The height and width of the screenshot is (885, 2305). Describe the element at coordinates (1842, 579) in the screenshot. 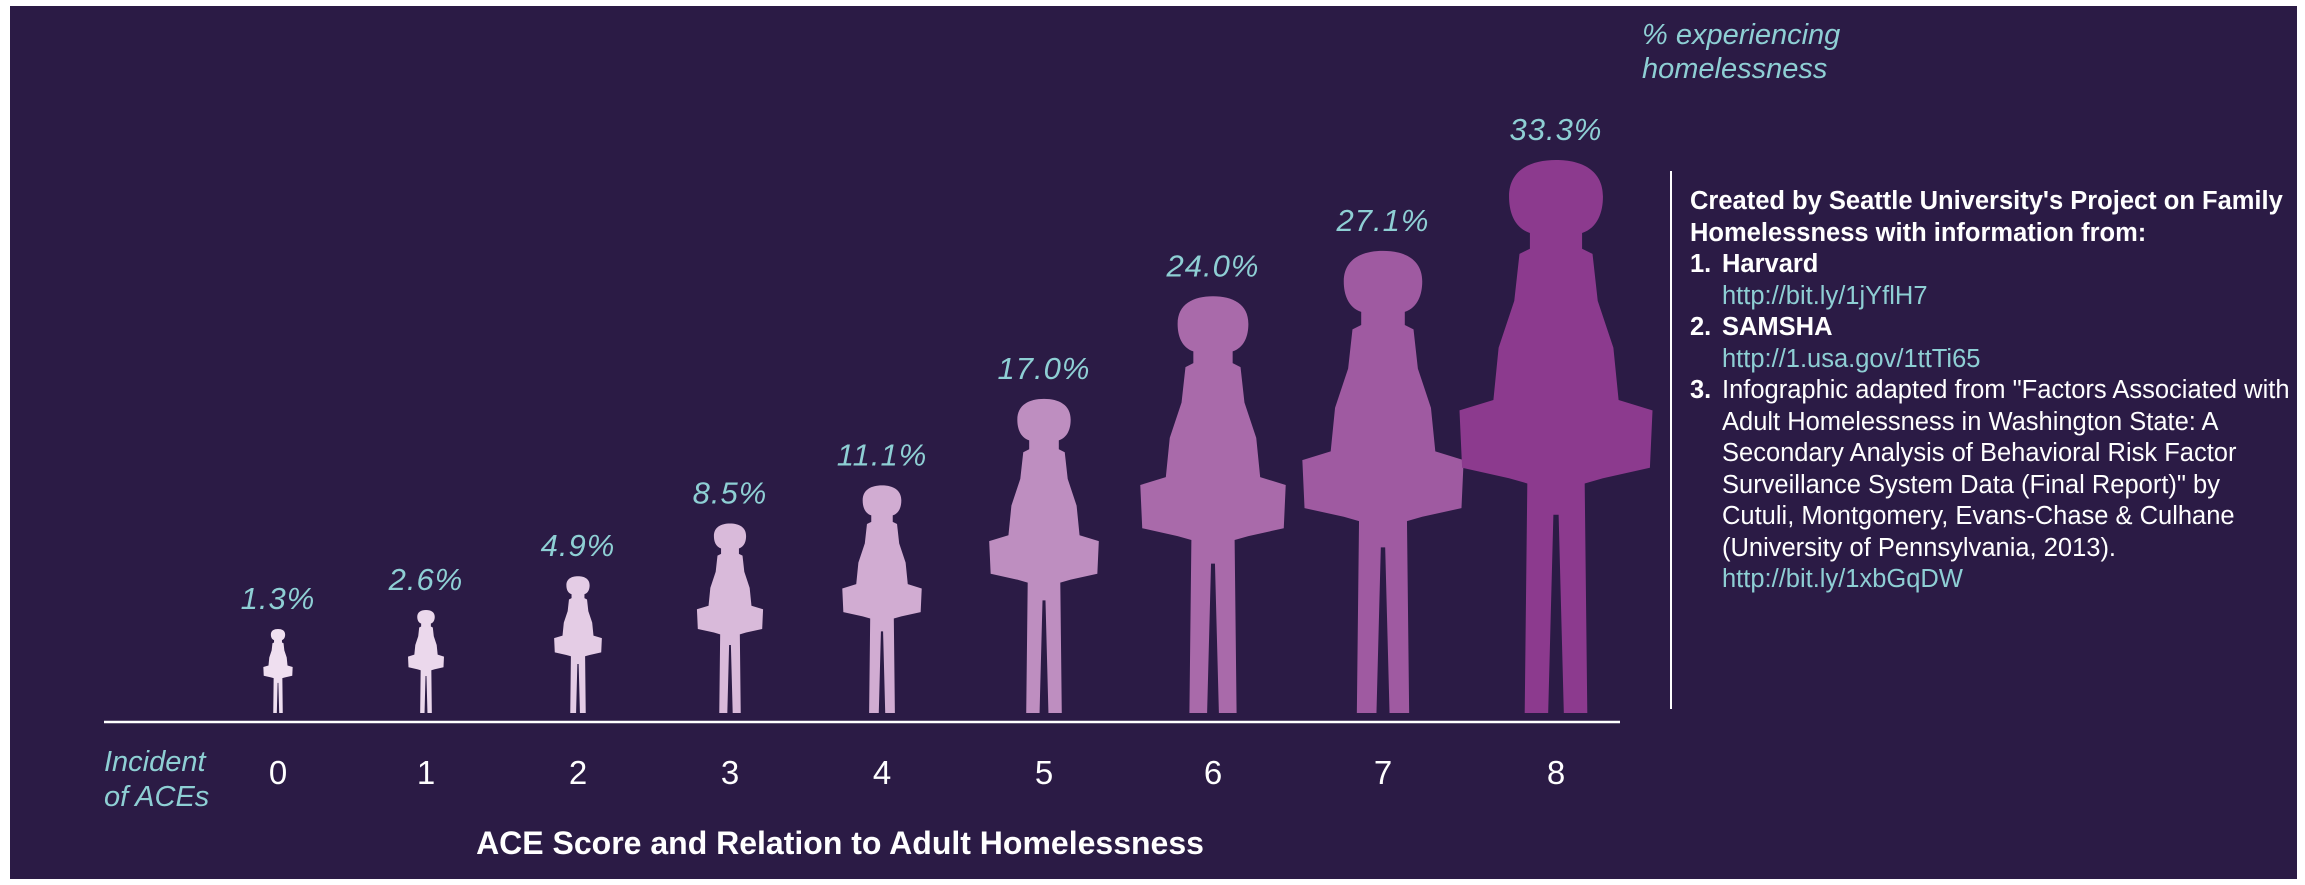

I see `source-link-report: http://bit.ly/1xbGqDW` at that location.